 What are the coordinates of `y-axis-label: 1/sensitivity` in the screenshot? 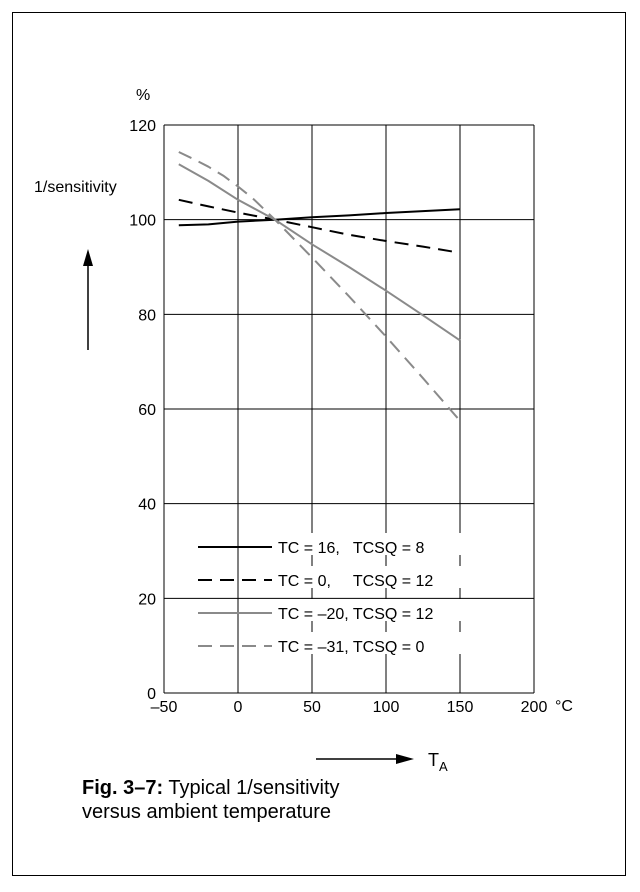 It's located at (75, 187).